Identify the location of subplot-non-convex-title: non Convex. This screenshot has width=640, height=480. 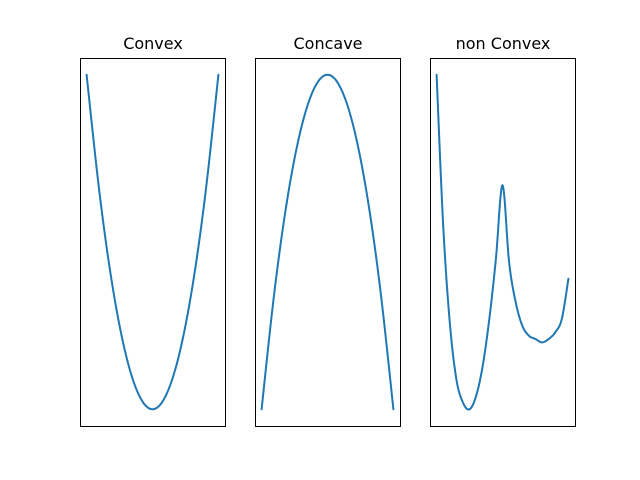
(503, 43).